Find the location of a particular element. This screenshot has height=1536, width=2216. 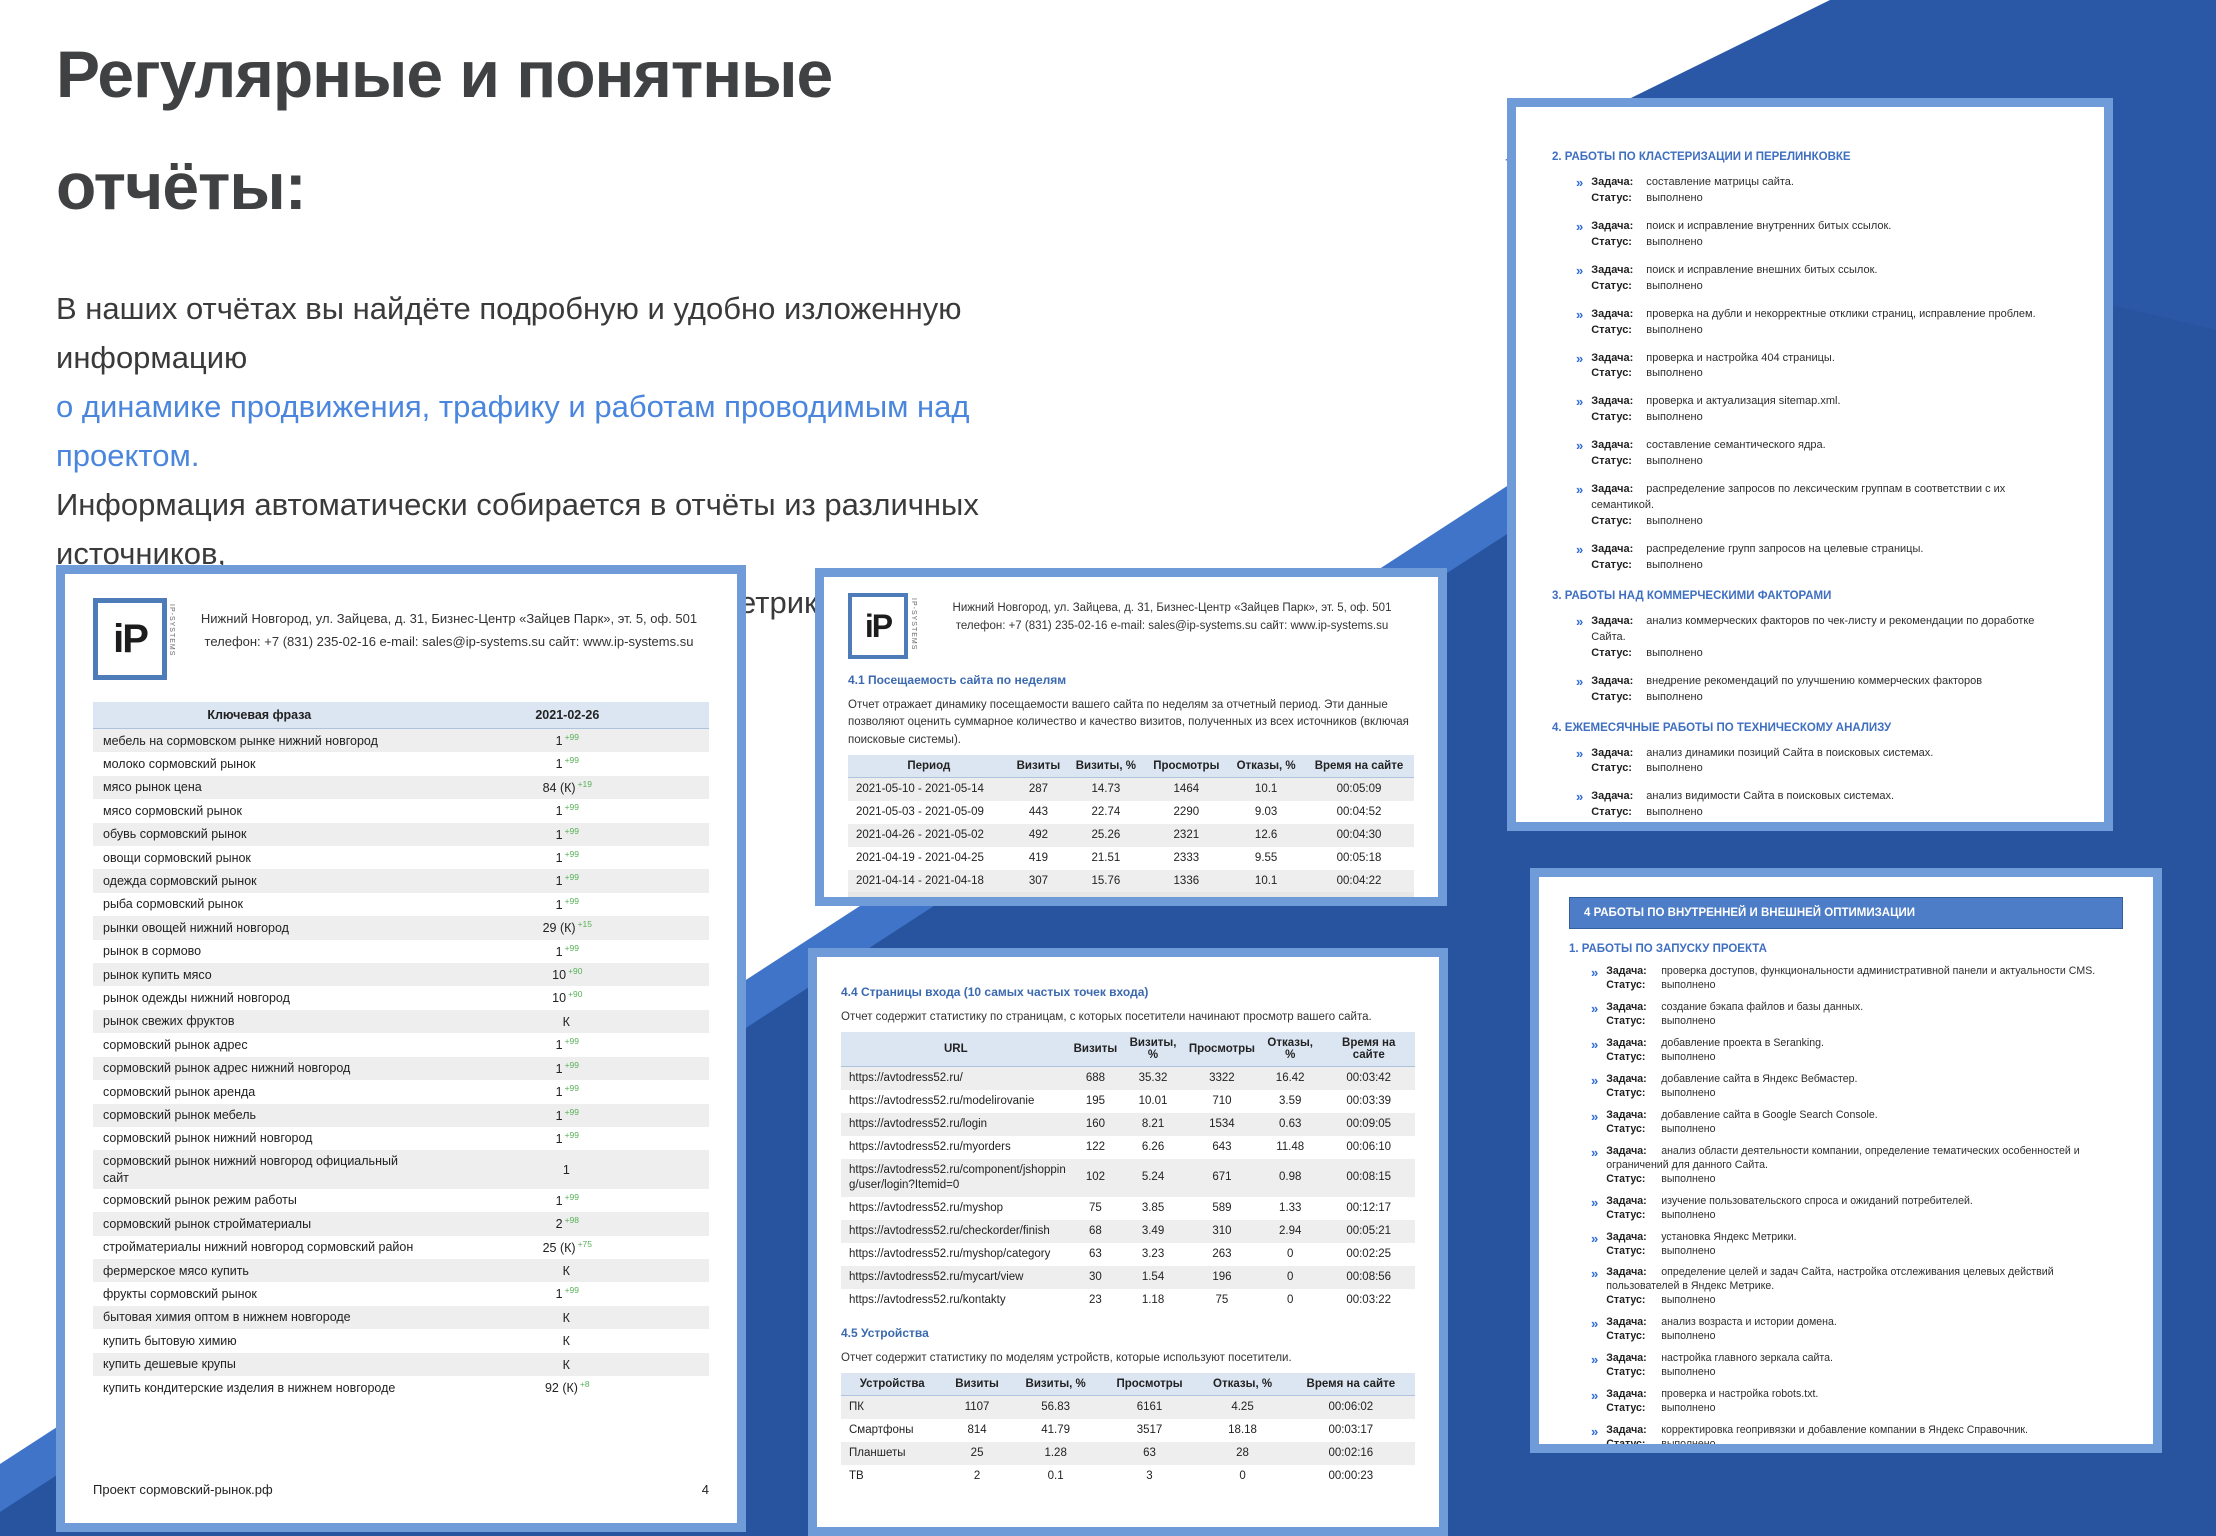

url-cell: https://avtodress52.ru/myorders is located at coordinates (930, 1147).